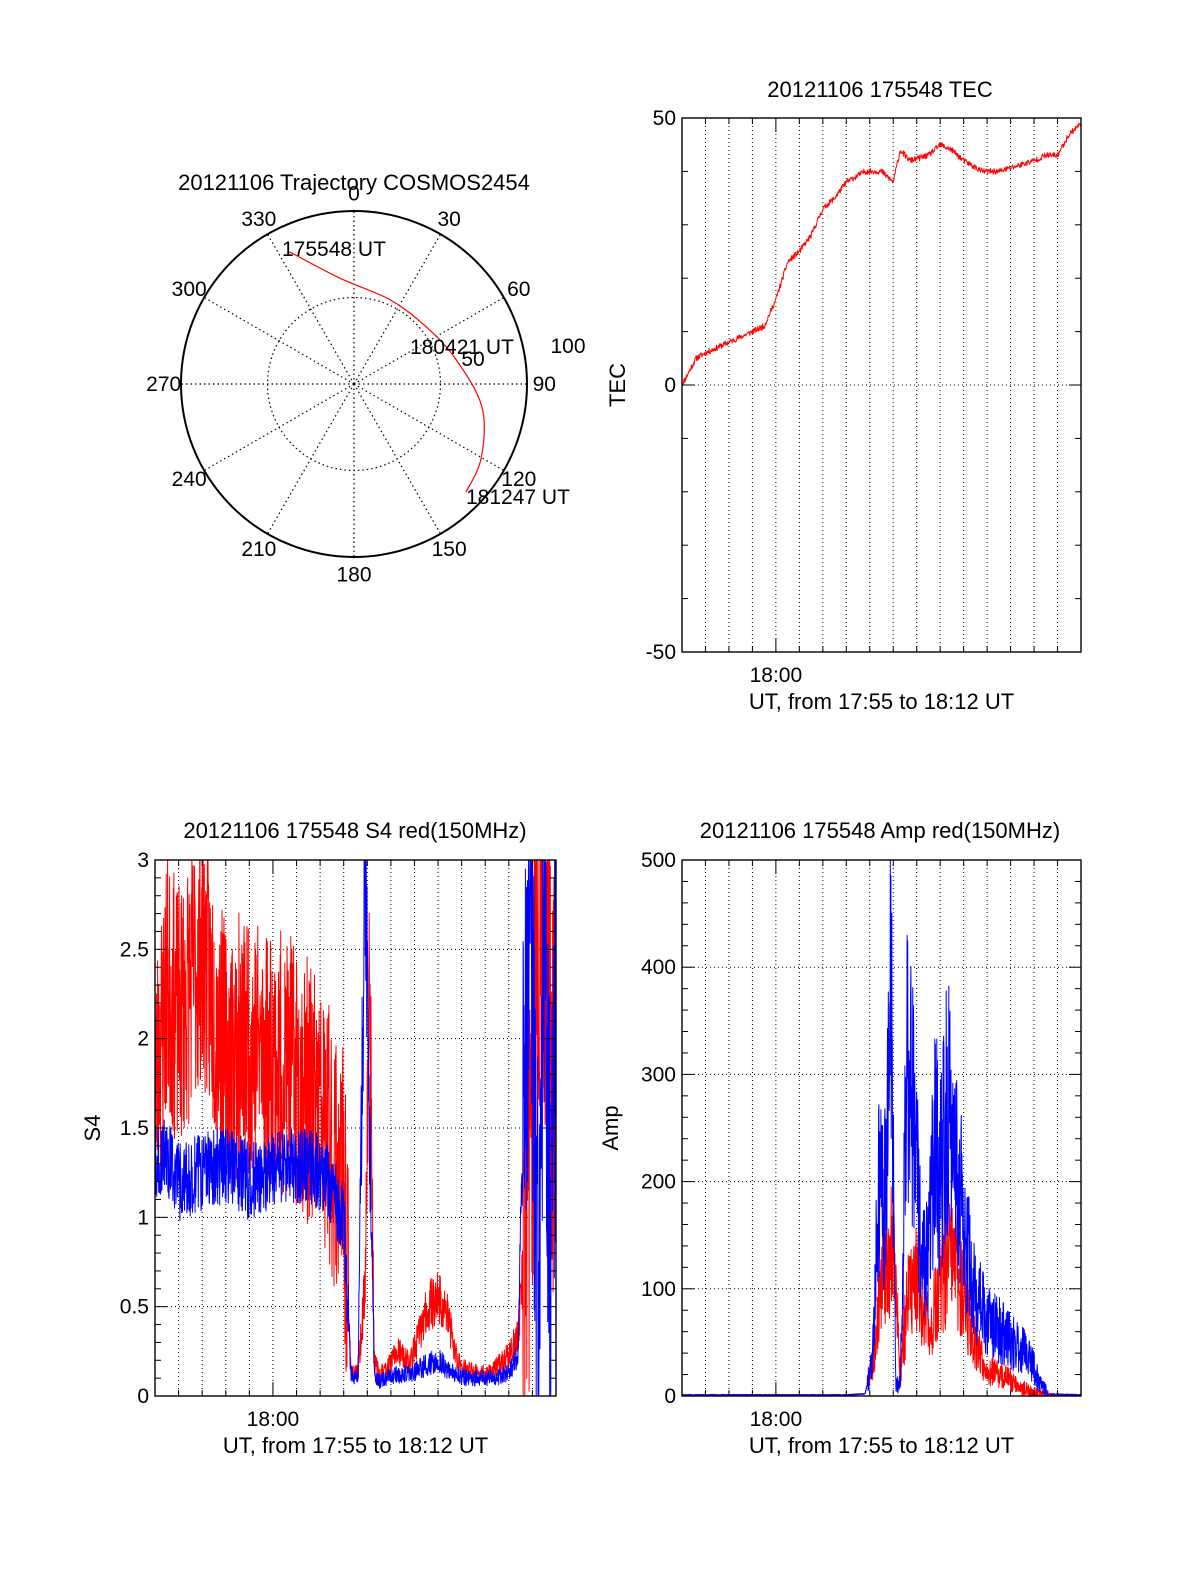  What do you see at coordinates (567, 346) in the screenshot?
I see `polar-ring-label: 100` at bounding box center [567, 346].